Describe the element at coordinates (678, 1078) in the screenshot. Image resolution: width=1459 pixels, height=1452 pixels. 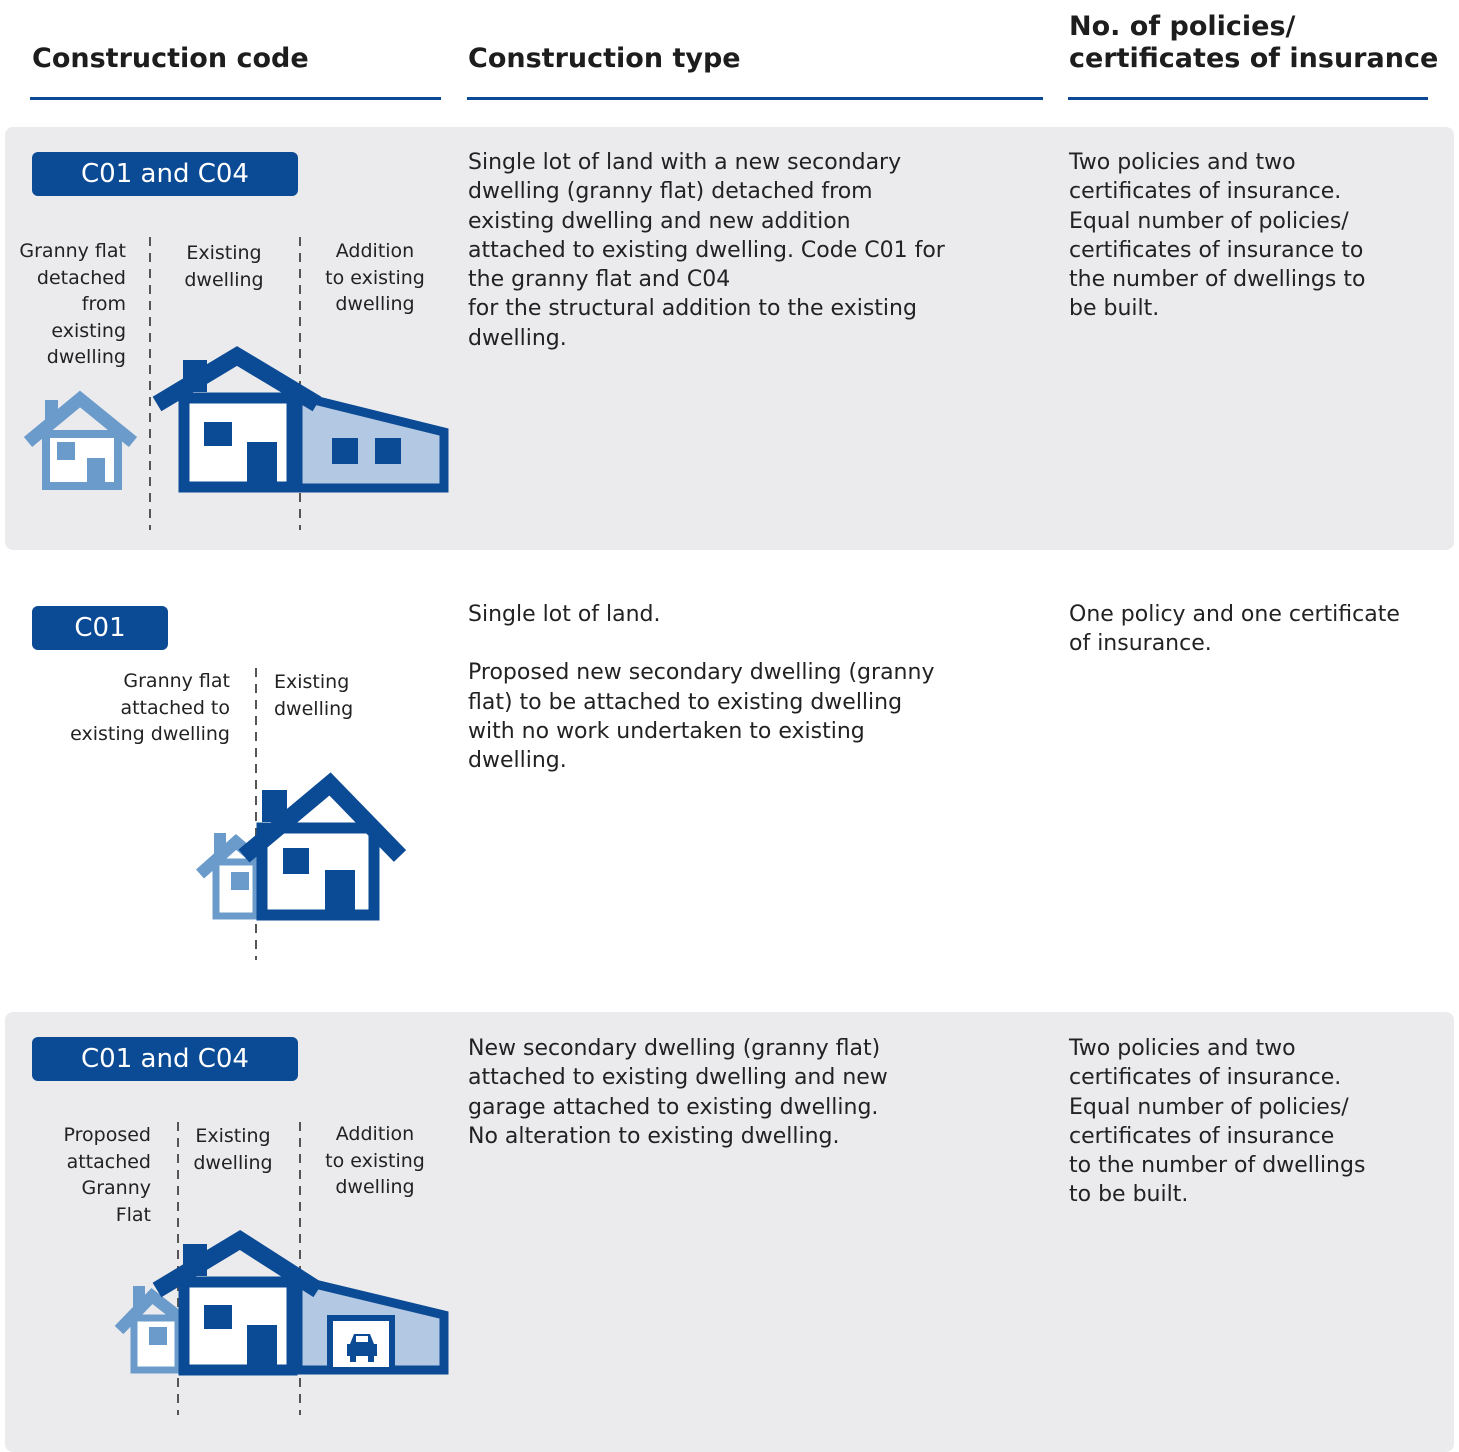
I see `text-line: attached to existing dwelling and new` at that location.